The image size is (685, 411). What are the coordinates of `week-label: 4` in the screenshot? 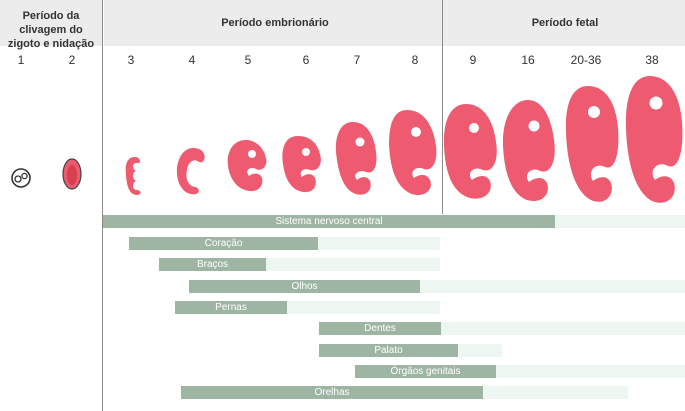 It's located at (192, 60).